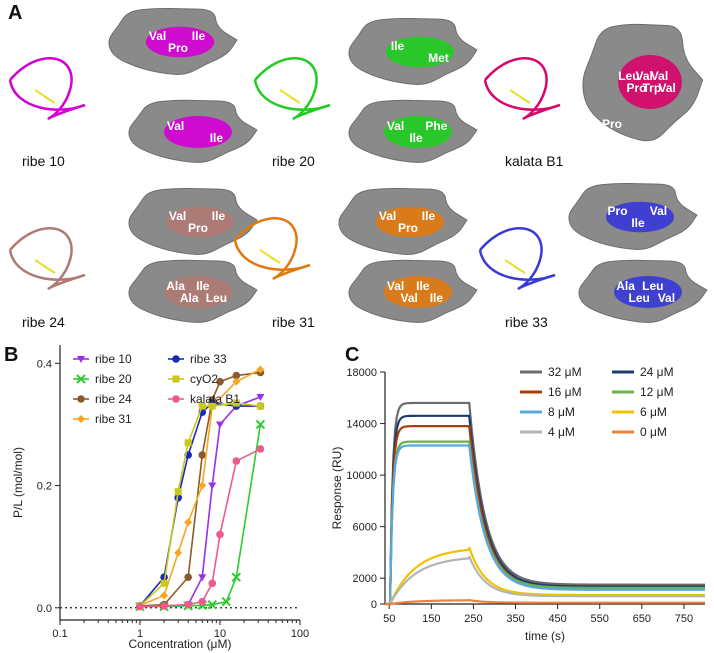 Image resolution: width=714 pixels, height=653 pixels. What do you see at coordinates (522, 88) in the screenshot?
I see `ribbon-kalatab1` at bounding box center [522, 88].